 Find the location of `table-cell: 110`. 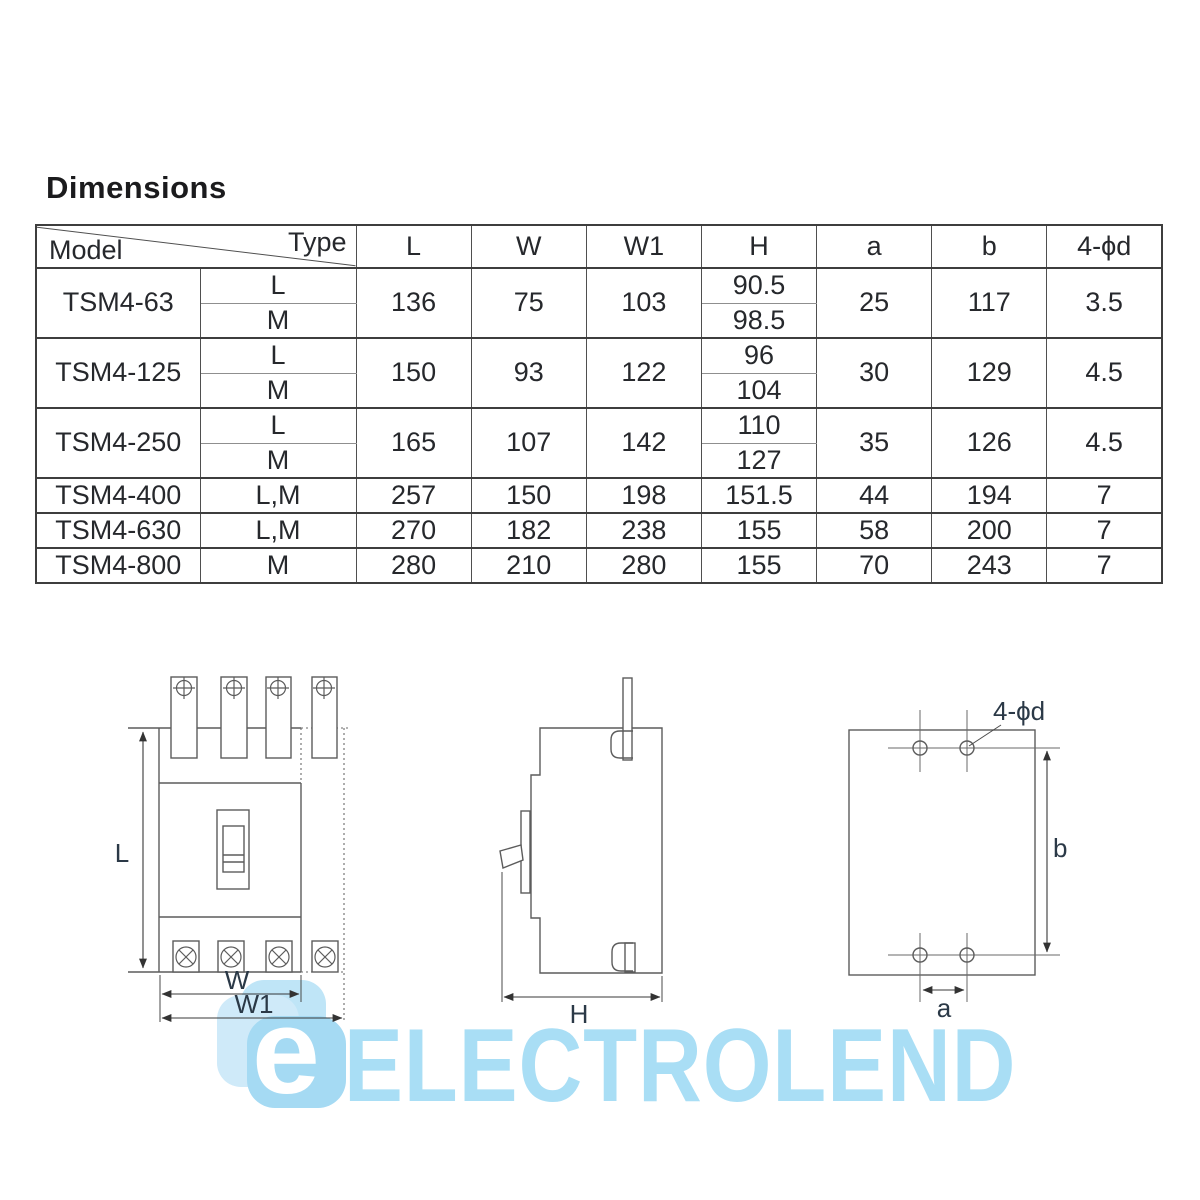

table-cell: 110 is located at coordinates (759, 425).